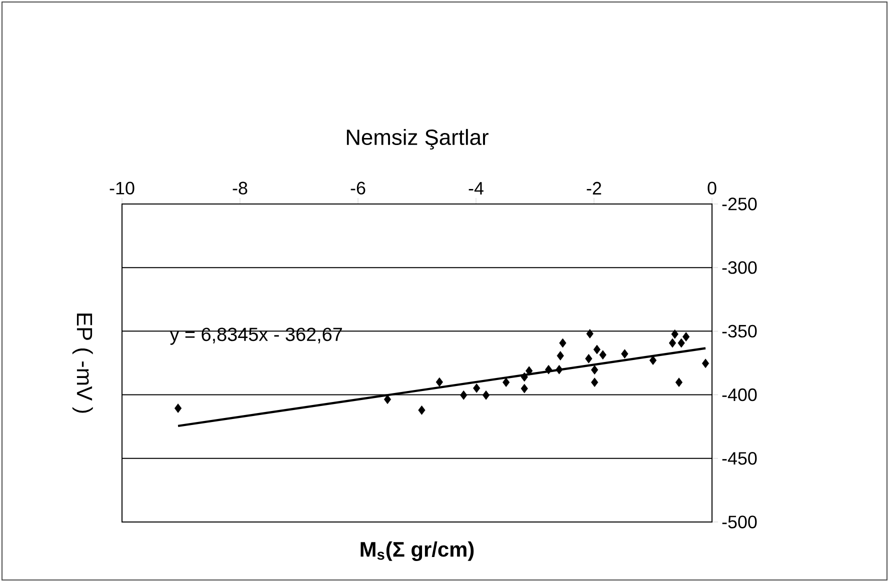 The width and height of the screenshot is (889, 582). I want to click on x-tick-label: -2, so click(594, 188).